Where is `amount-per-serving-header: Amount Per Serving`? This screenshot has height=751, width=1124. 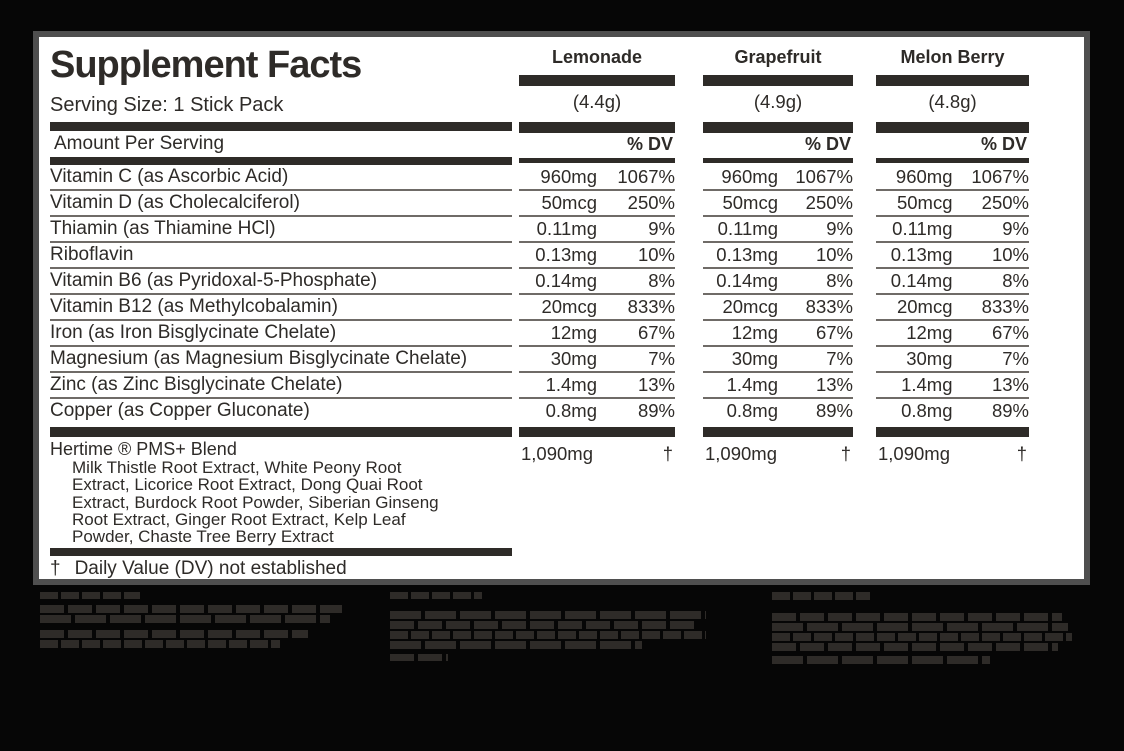
amount-per-serving-header: Amount Per Serving is located at coordinates (139, 143).